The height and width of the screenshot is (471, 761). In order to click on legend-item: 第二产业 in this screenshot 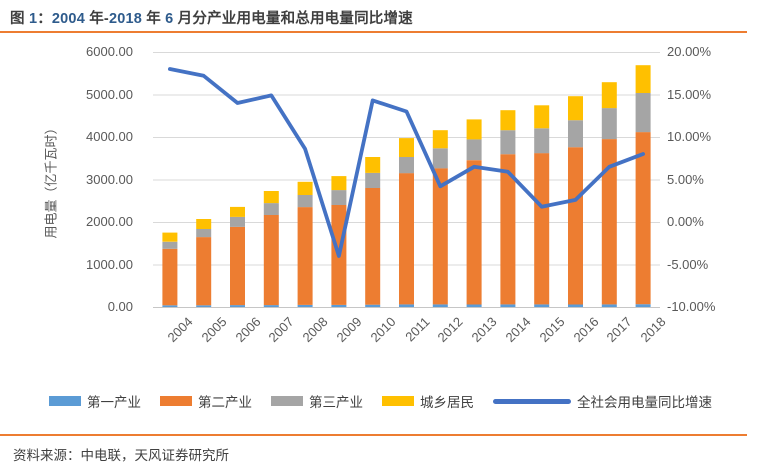, I will do `click(206, 401)`.